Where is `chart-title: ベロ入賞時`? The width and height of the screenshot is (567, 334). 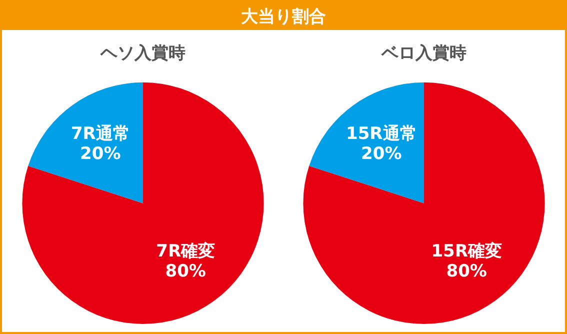 chart-title: ベロ入賞時 is located at coordinates (423, 54).